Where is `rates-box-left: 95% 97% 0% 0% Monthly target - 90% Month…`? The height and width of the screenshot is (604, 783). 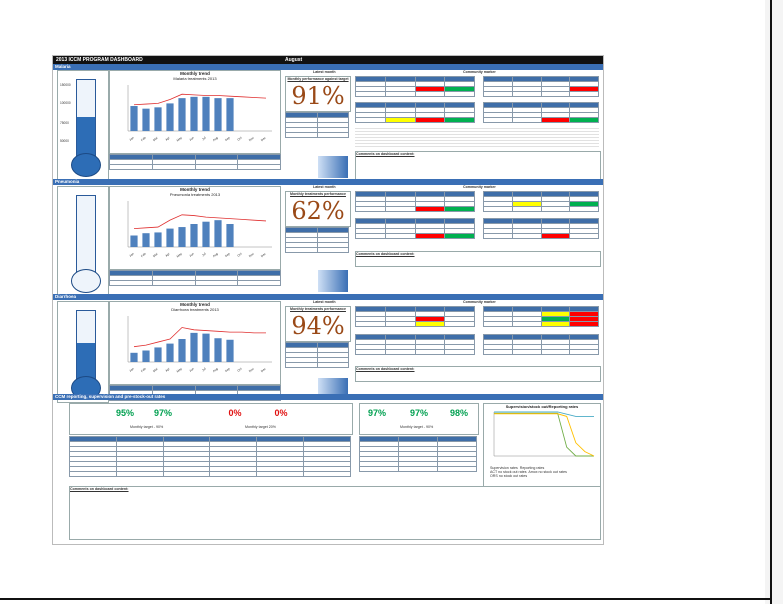 rates-box-left: 95% 97% 0% 0% Monthly target - 90% Month… is located at coordinates (211, 419).